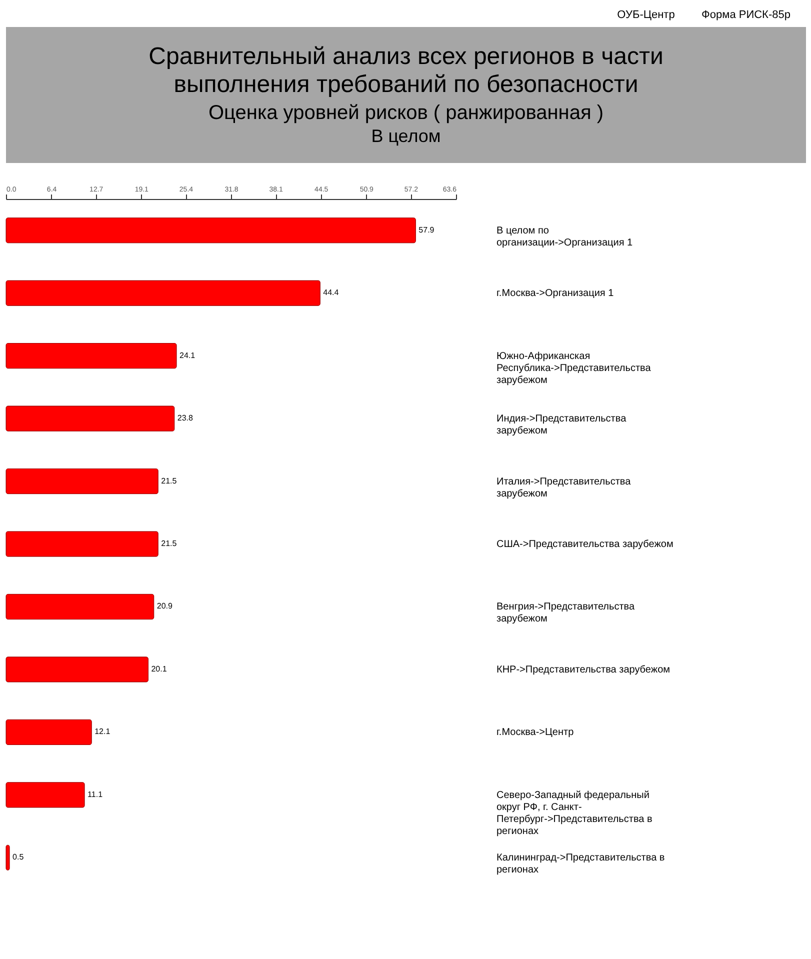  I want to click on y-tick-label: г.Москва->Организация 1, so click(555, 294).